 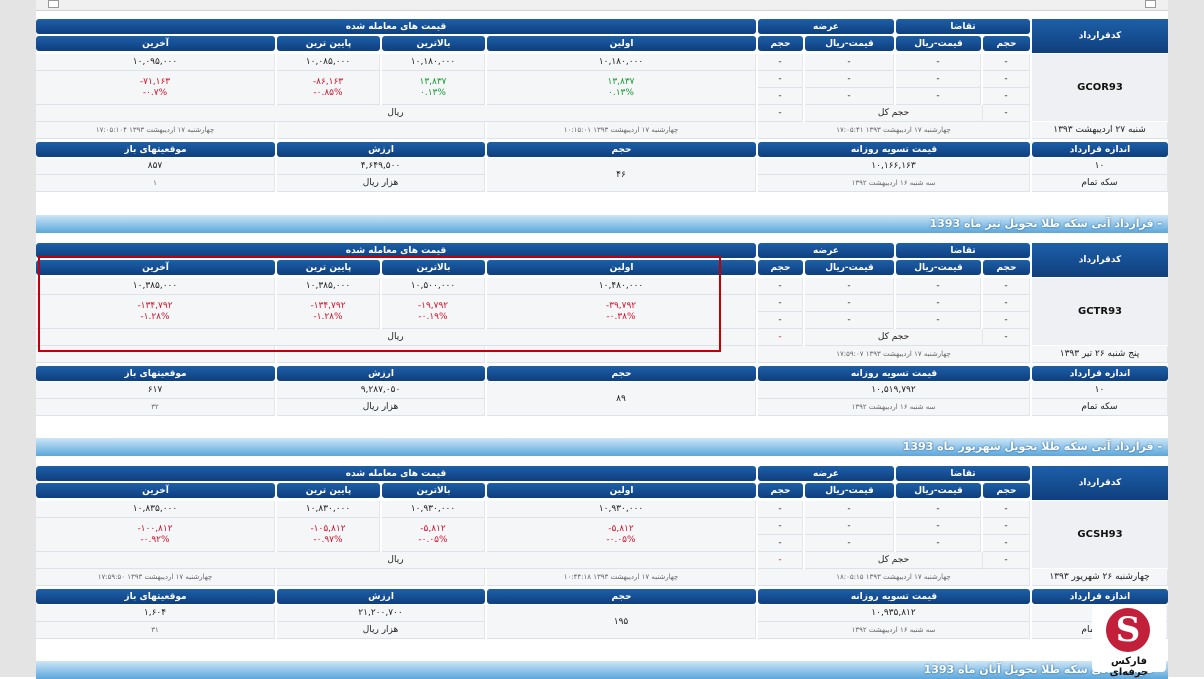 What do you see at coordinates (826, 473) in the screenshot?
I see `header-ask: عرضه` at bounding box center [826, 473].